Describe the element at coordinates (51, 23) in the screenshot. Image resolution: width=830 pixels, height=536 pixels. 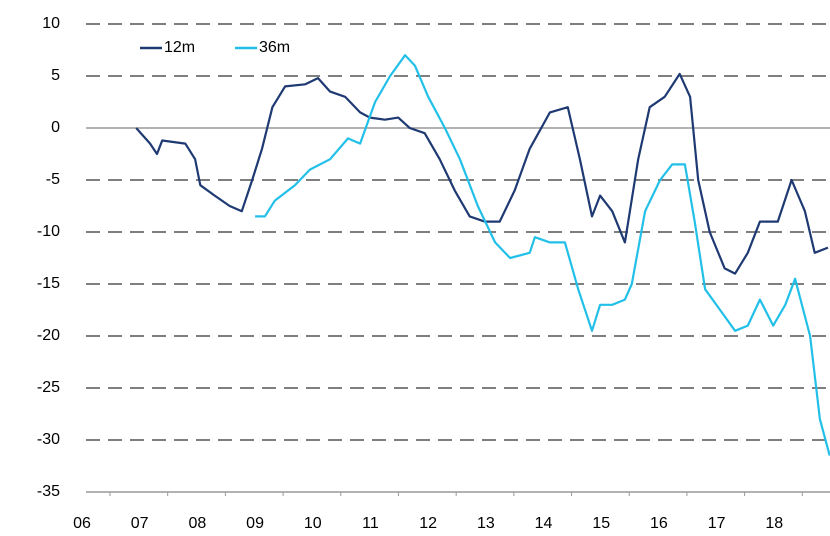
I see `y-tick-label: 10` at that location.